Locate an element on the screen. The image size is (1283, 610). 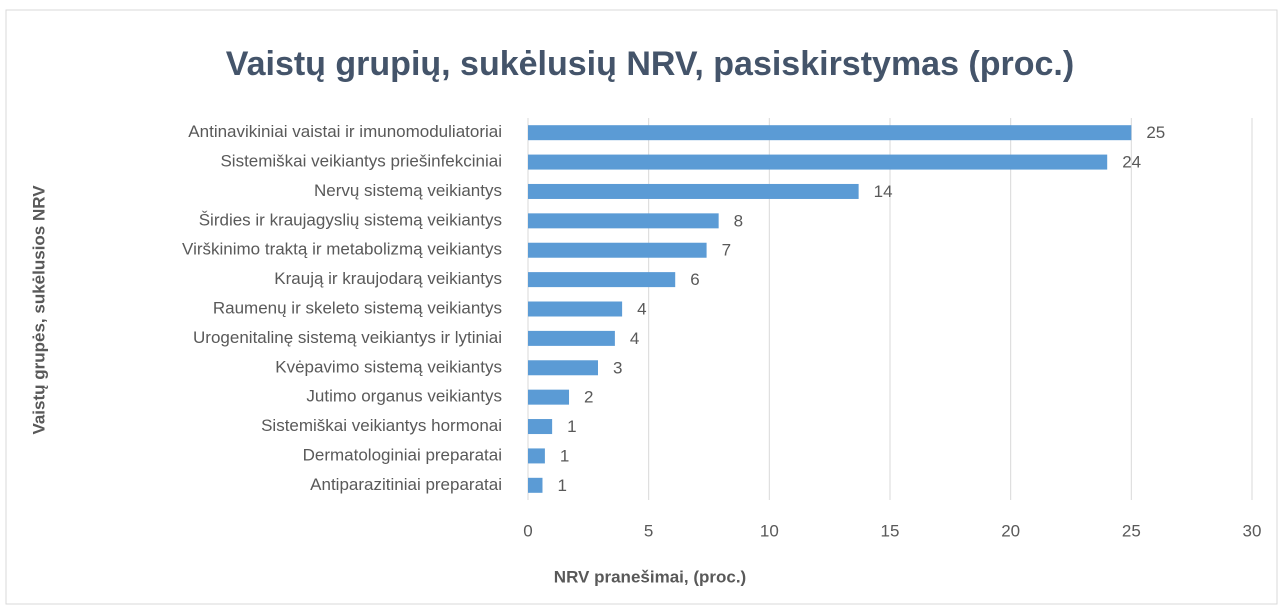
x-tick-label: 0 is located at coordinates (527, 530).